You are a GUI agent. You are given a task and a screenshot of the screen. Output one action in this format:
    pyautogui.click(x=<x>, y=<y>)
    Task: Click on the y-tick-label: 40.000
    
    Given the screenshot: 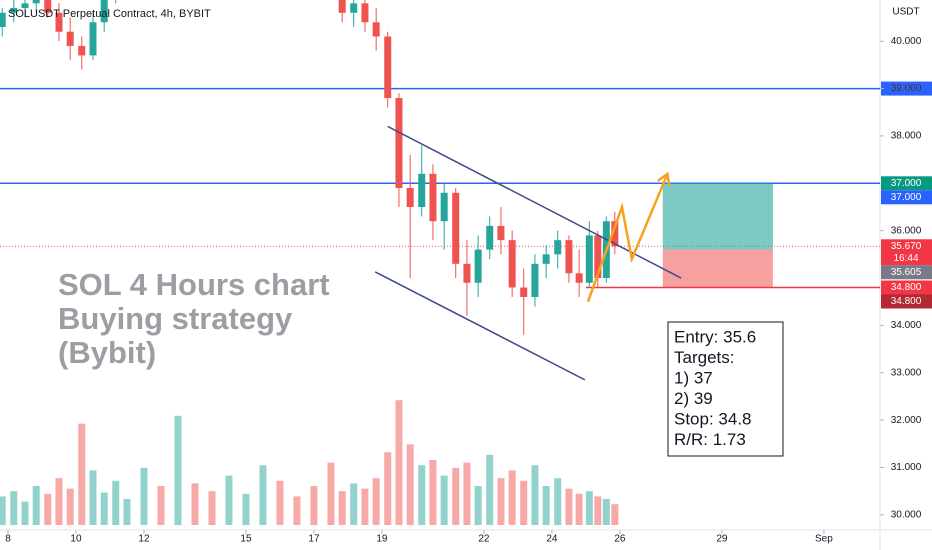 What is the action you would take?
    pyautogui.click(x=906, y=41)
    